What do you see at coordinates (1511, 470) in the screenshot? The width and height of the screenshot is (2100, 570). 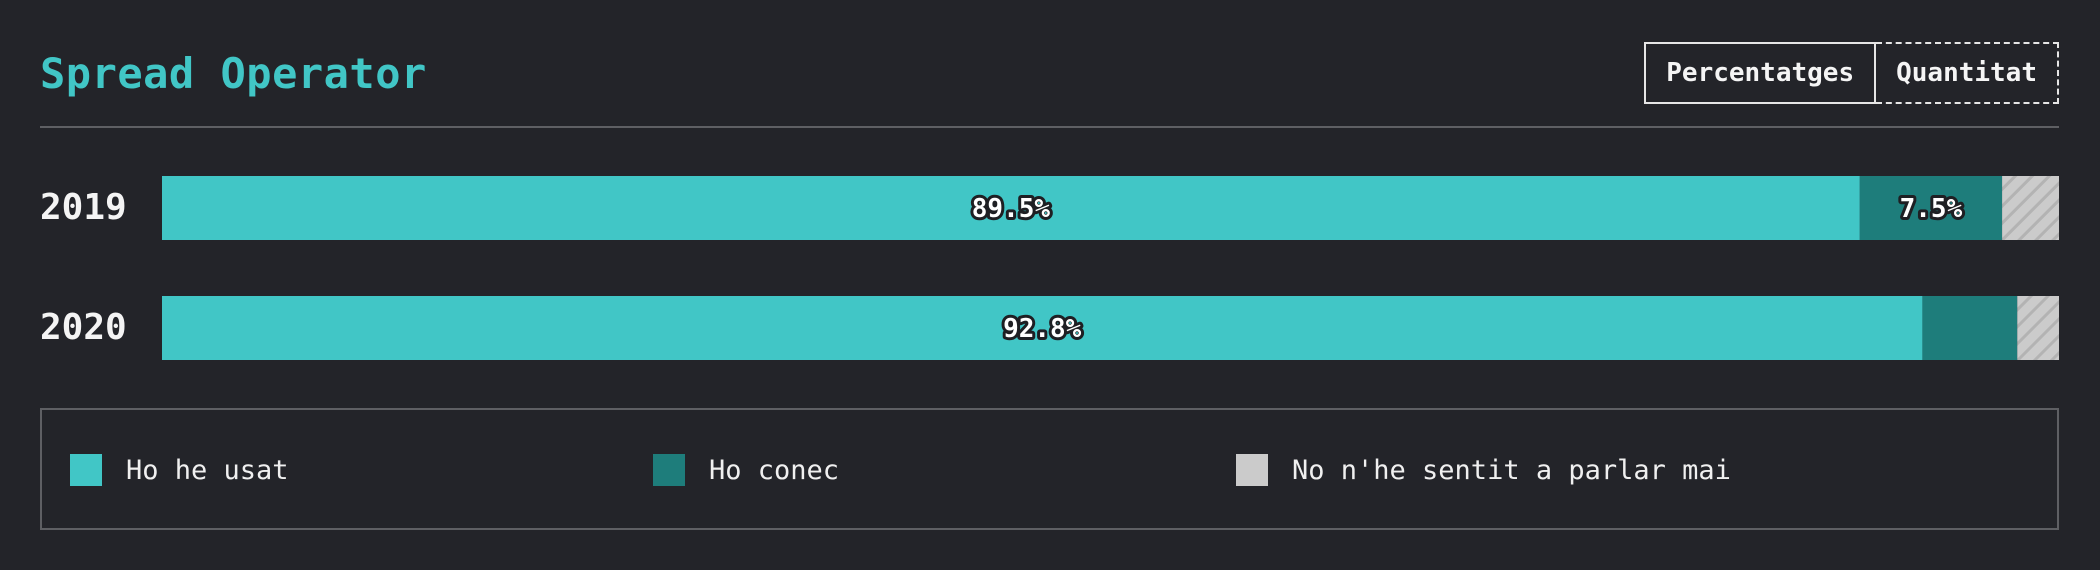 I see `legend-label-unknown: No n'he sentit a parlar mai` at bounding box center [1511, 470].